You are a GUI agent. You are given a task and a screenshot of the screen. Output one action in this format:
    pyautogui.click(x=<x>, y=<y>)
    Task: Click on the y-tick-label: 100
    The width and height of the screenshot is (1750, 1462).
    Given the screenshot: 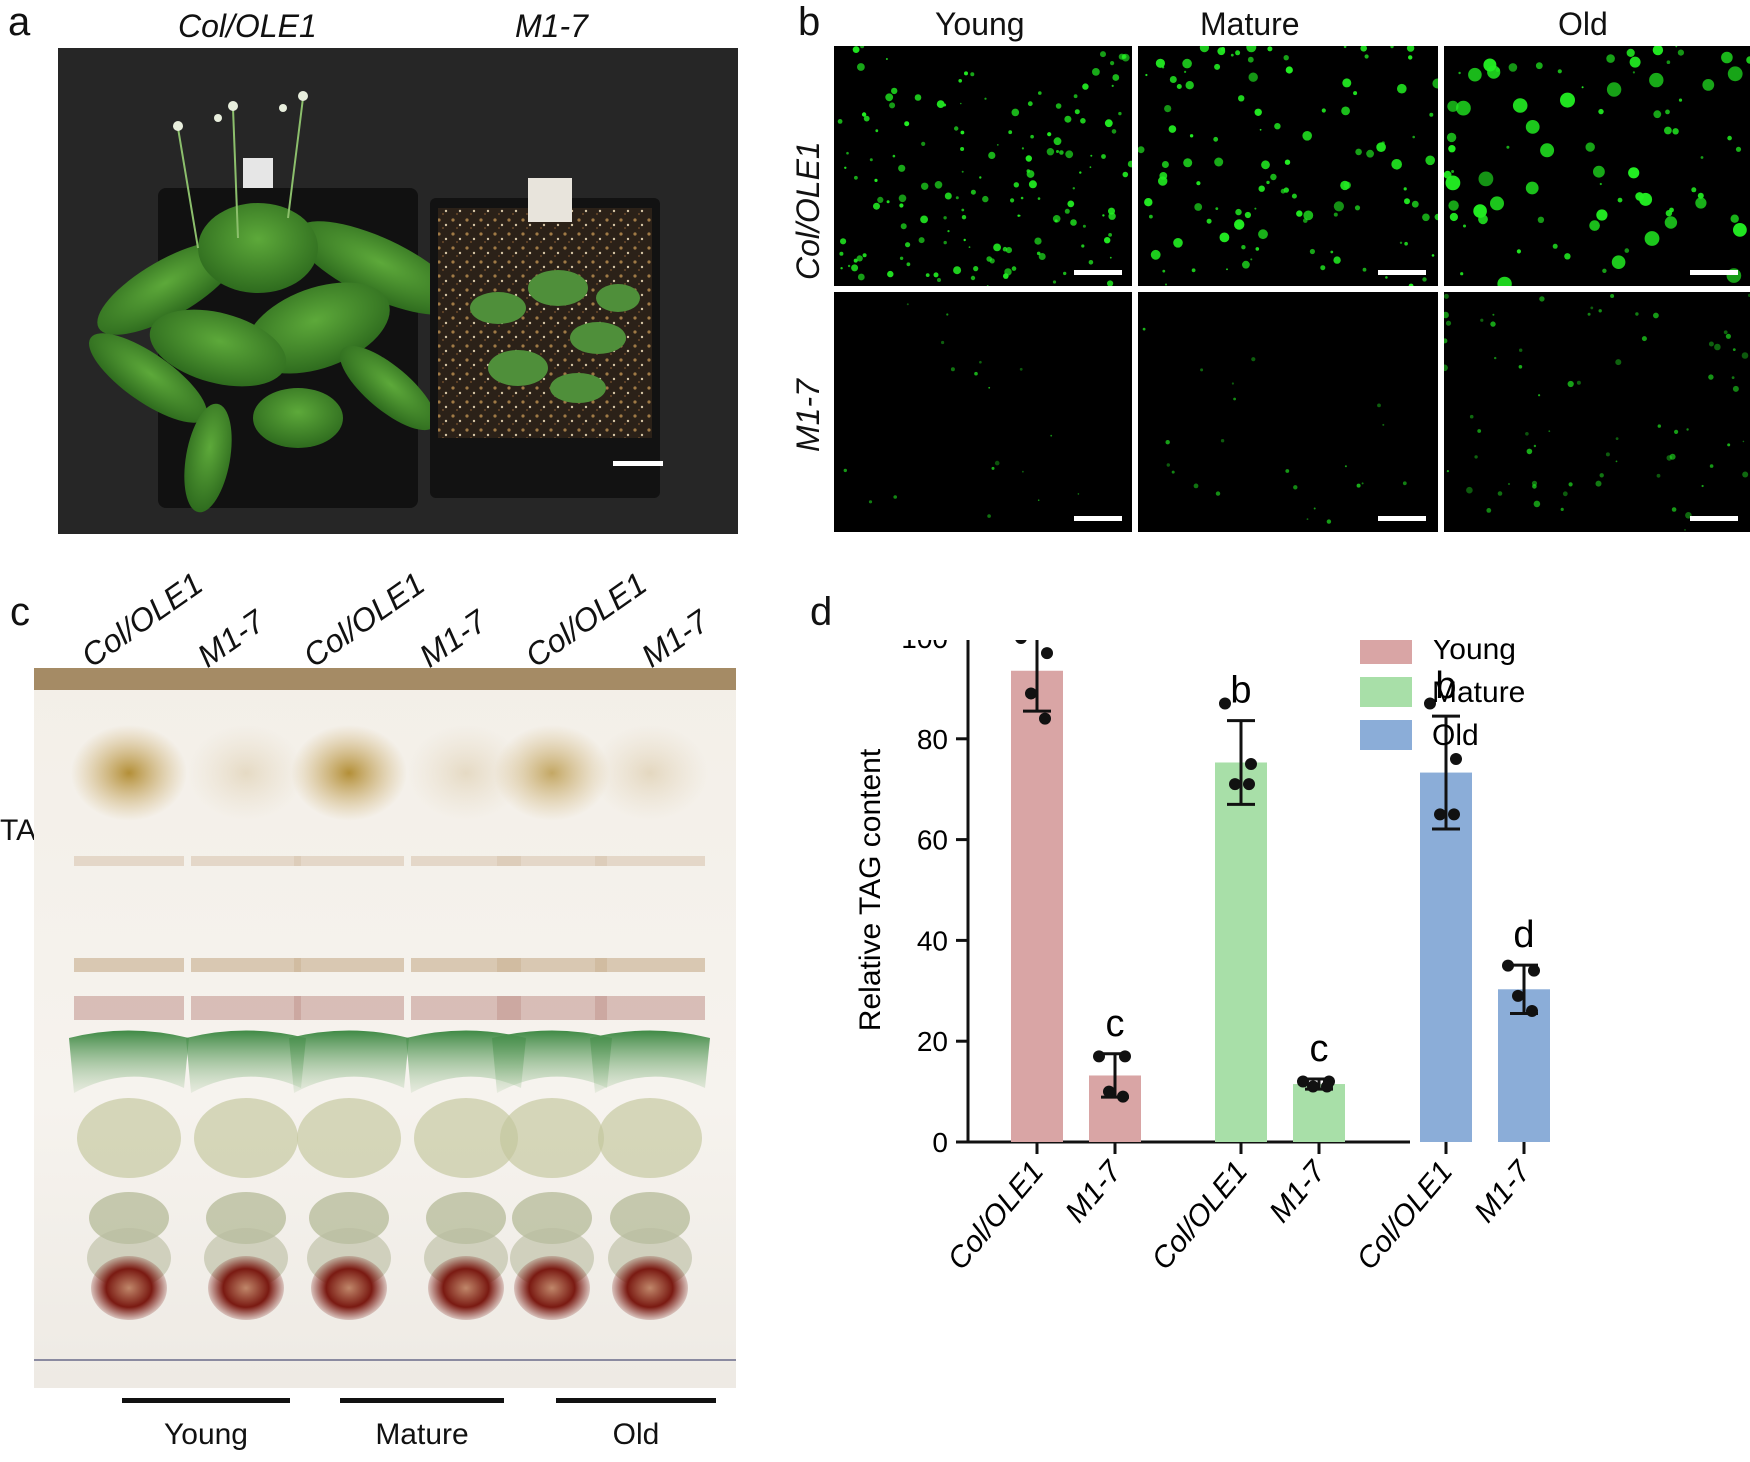 What is the action you would take?
    pyautogui.click(x=924, y=647)
    